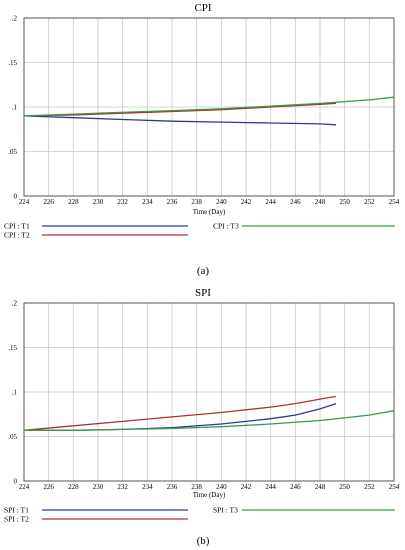 Image resolution: width=405 pixels, height=550 pixels. What do you see at coordinates (16, 519) in the screenshot?
I see `legend-label: SPI : T2` at bounding box center [16, 519].